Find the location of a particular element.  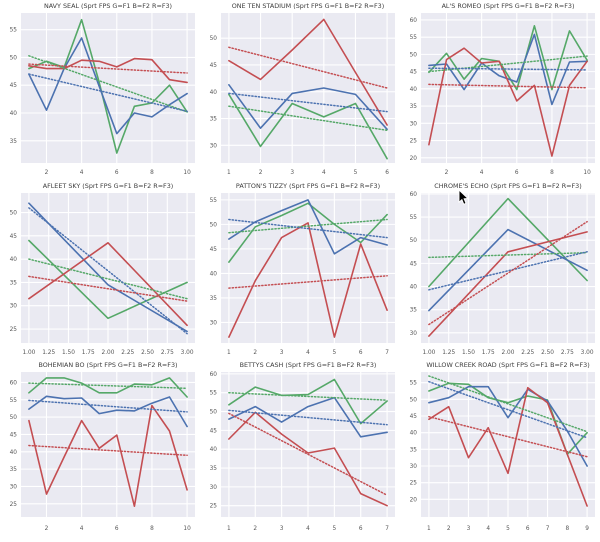

plot-area is located at coordinates (108, 444).